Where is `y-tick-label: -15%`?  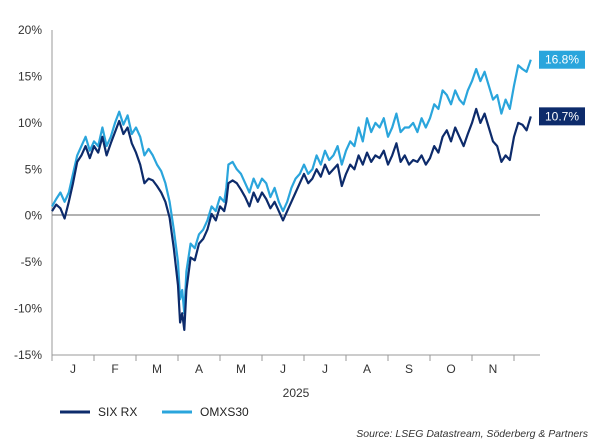
y-tick-label: -15% is located at coordinates (28, 355).